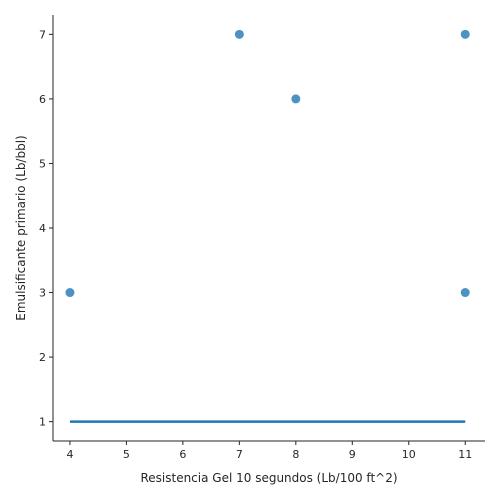 The height and width of the screenshot is (500, 500). I want to click on y-tick-label: 6, so click(42, 99).